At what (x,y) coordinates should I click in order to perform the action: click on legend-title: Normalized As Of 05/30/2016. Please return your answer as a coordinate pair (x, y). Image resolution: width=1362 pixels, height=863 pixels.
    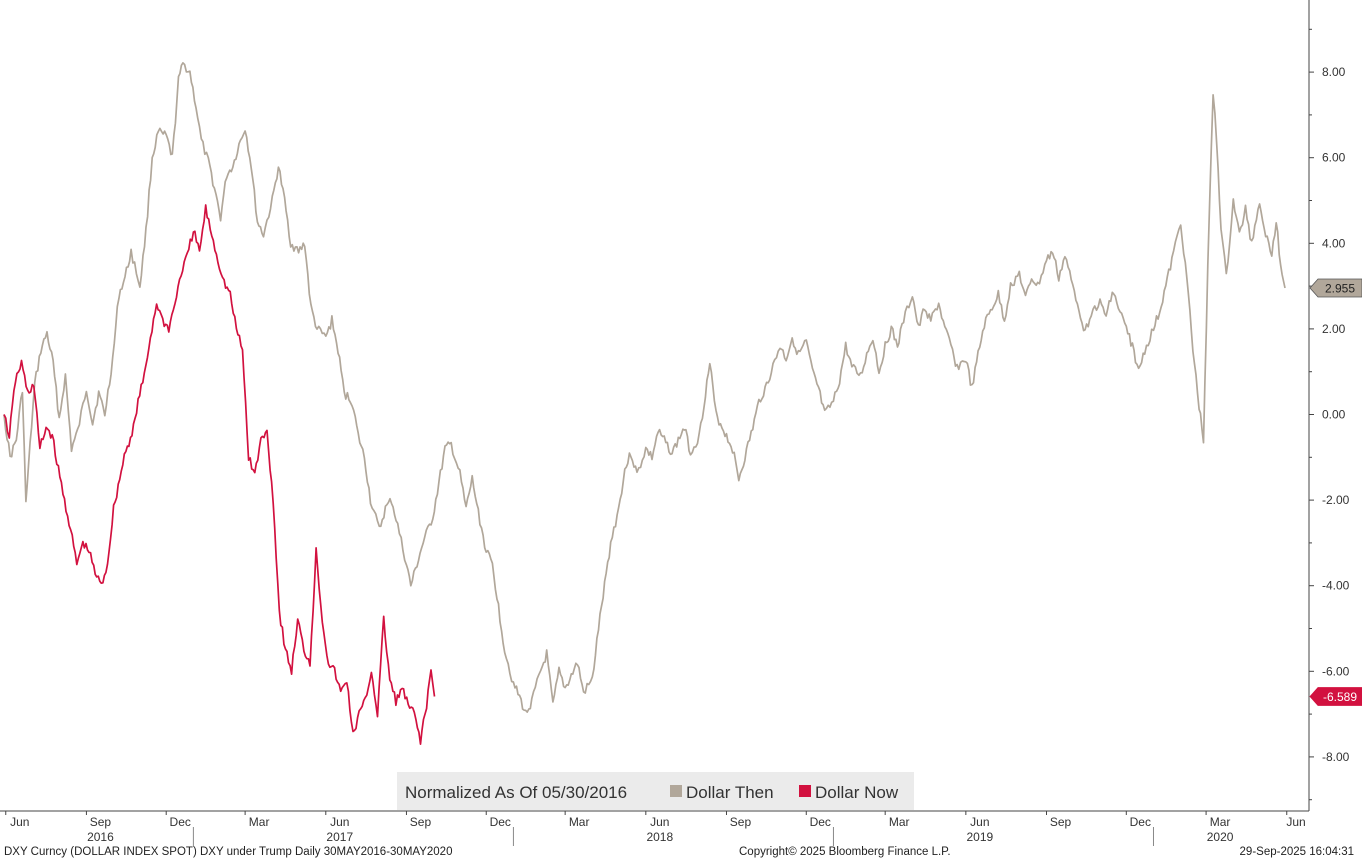
    Looking at the image, I should click on (516, 792).